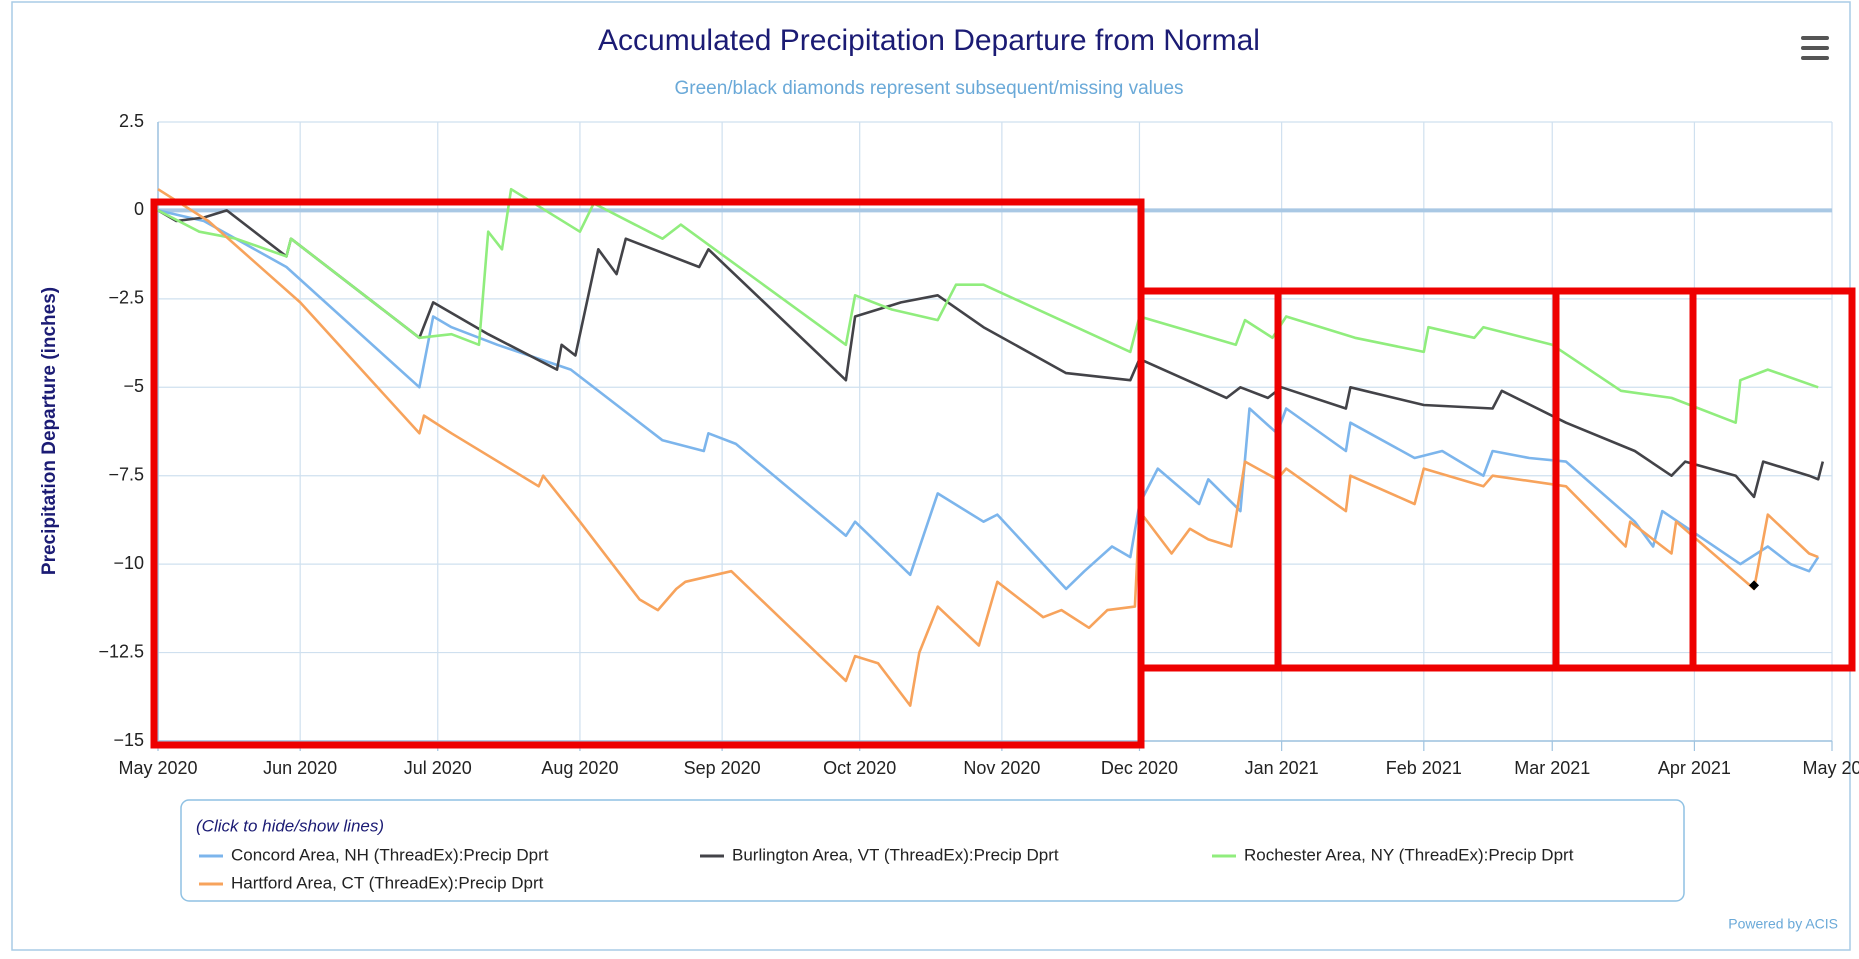  Describe the element at coordinates (128, 740) in the screenshot. I see `y-tick-label: −15` at that location.